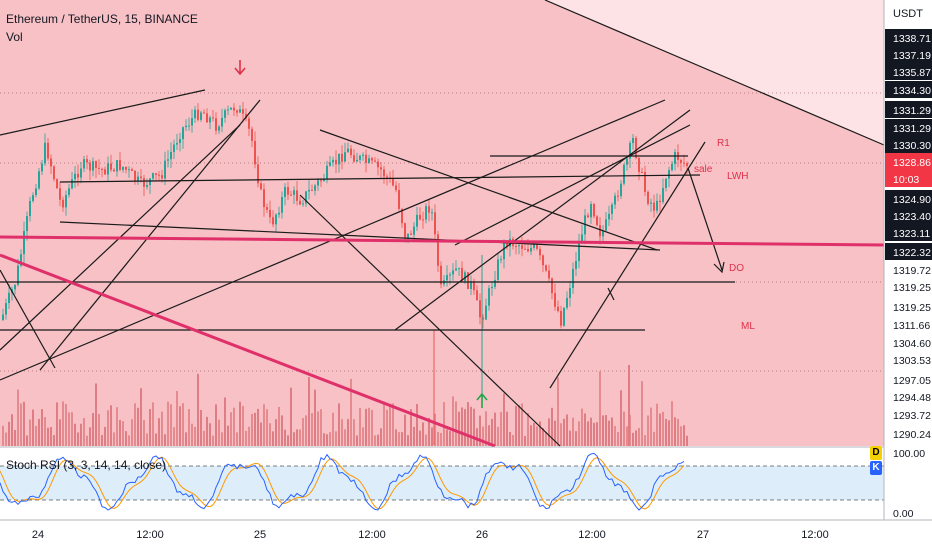  I want to click on volume-label: Vol, so click(14, 37).